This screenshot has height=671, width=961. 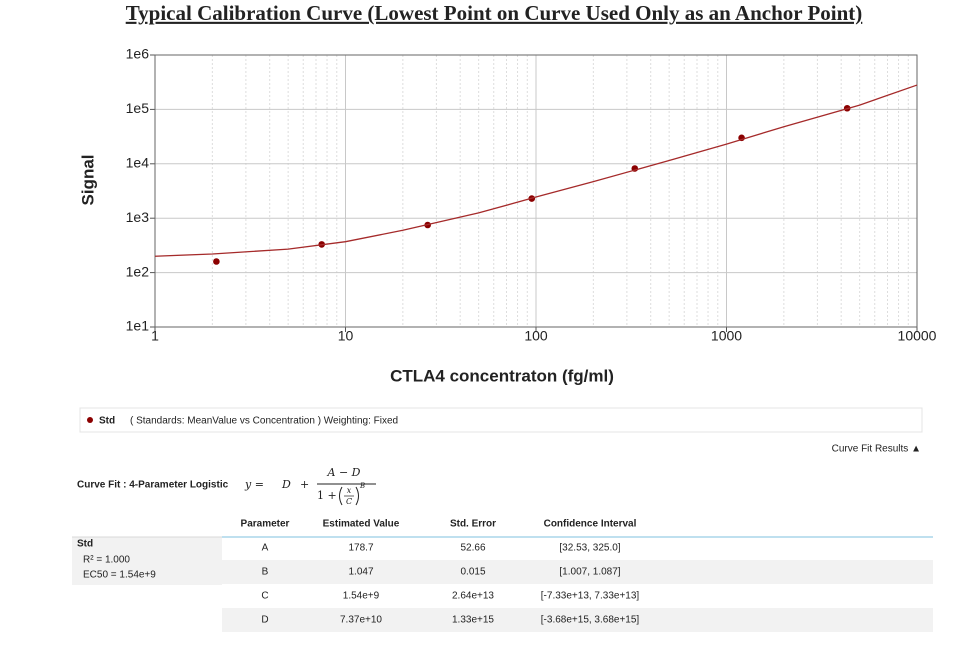 I want to click on table-cell: 52.66, so click(x=472, y=548).